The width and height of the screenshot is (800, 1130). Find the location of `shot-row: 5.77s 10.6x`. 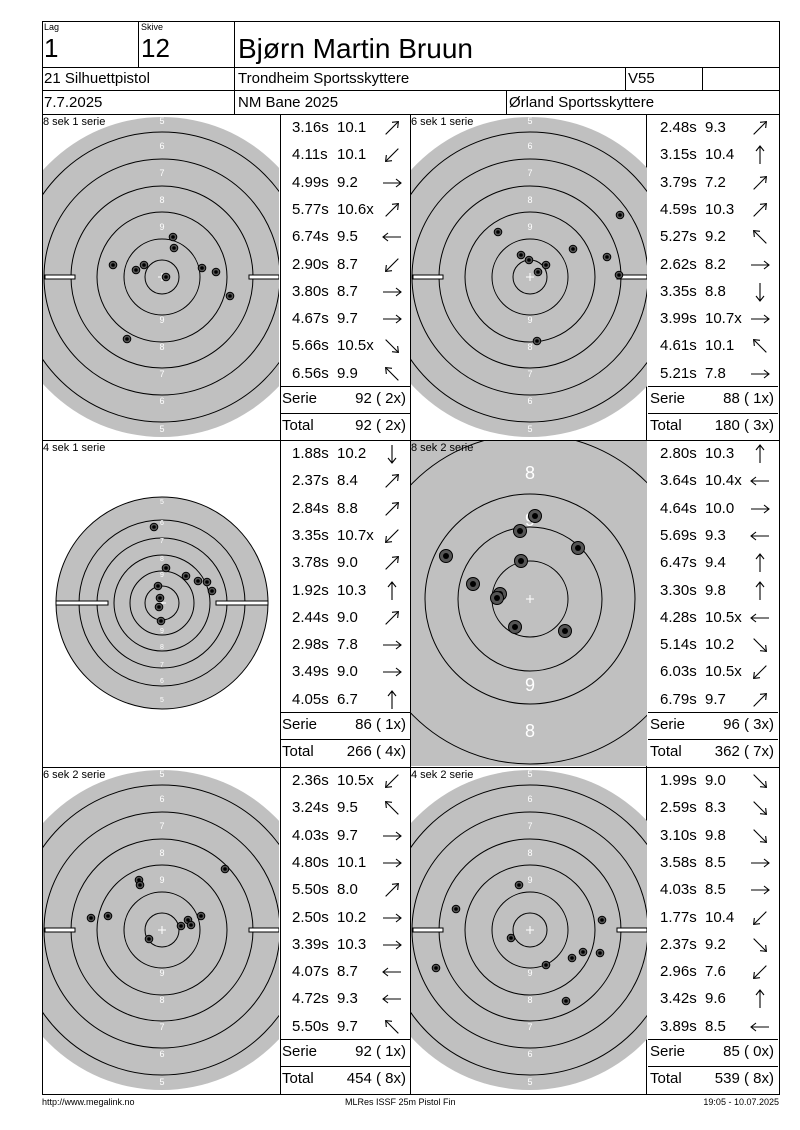

shot-row: 5.77s 10.6x is located at coordinates (345, 210).